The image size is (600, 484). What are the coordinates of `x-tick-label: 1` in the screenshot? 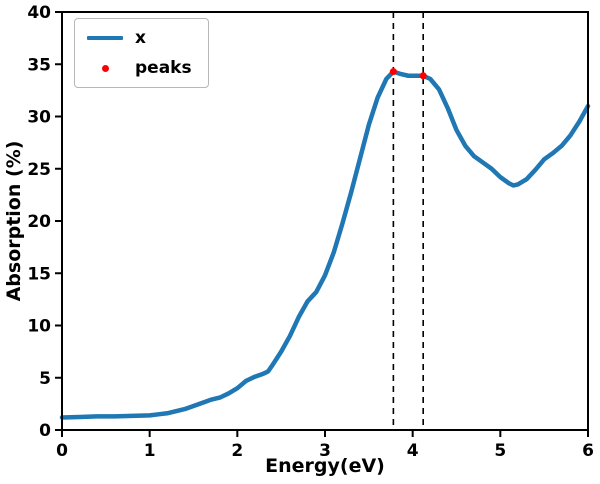 It's located at (150, 451).